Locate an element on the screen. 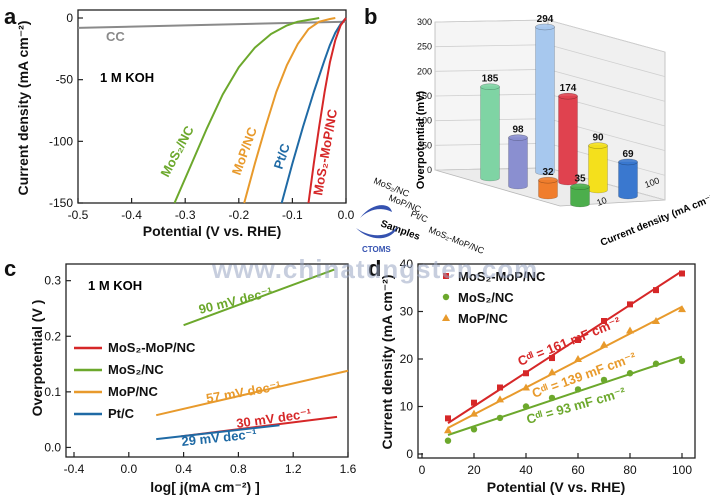 The image size is (710, 499). series-line-pt-c is located at coordinates (313, 110).